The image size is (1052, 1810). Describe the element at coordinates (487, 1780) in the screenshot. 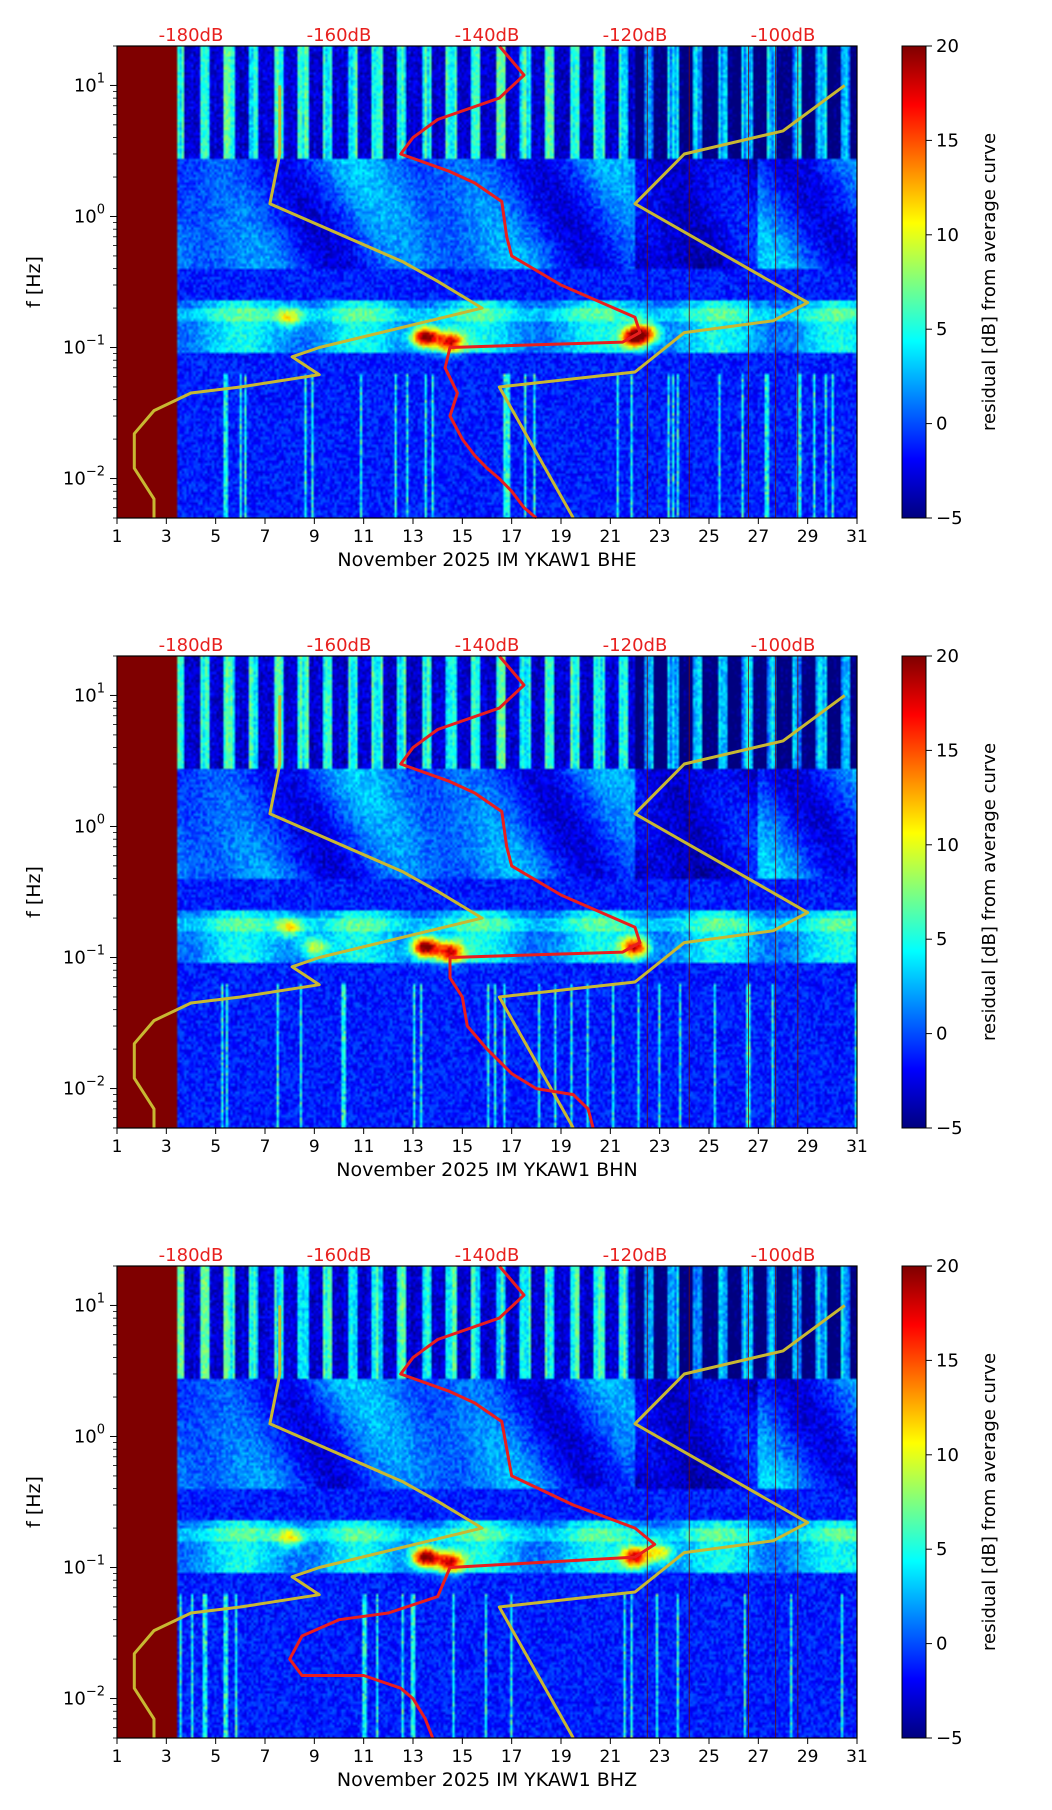

I see `x-axis-label: November 2025 IM YKAW1 BHZ` at that location.